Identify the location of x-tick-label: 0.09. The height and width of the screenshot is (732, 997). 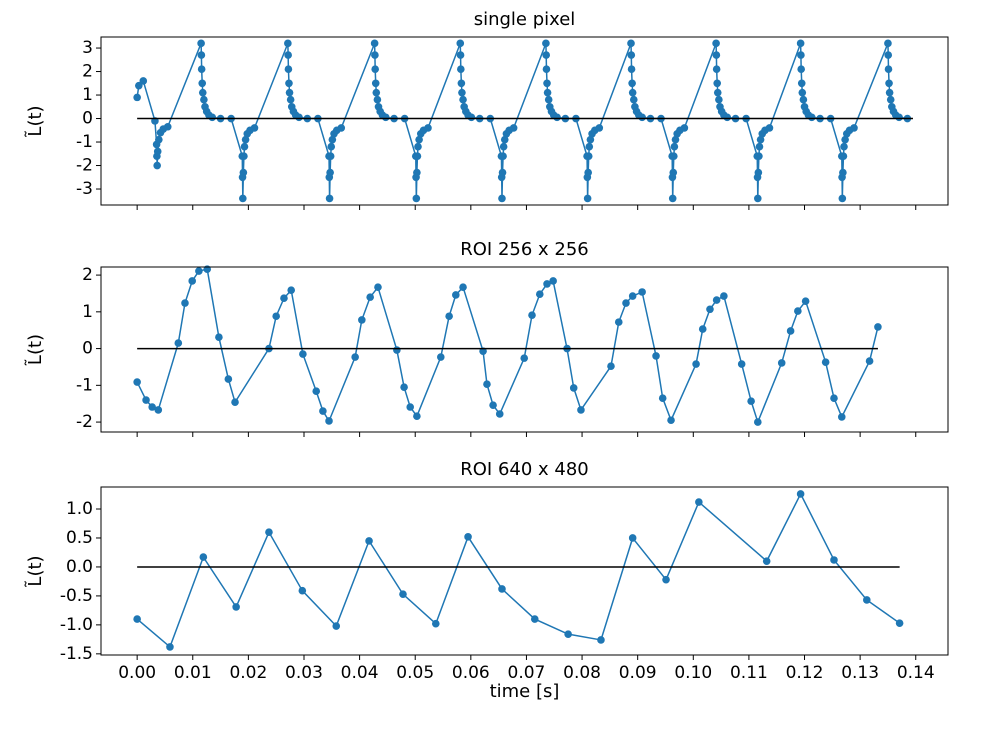
(638, 673).